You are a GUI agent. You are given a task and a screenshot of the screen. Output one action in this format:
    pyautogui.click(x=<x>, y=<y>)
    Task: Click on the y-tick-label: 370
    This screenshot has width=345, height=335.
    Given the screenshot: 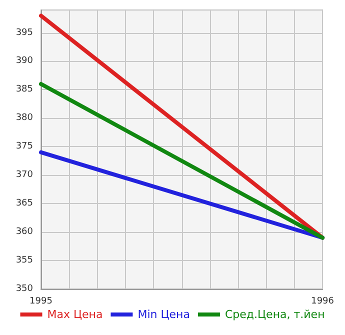 What is the action you would take?
    pyautogui.click(x=25, y=175)
    